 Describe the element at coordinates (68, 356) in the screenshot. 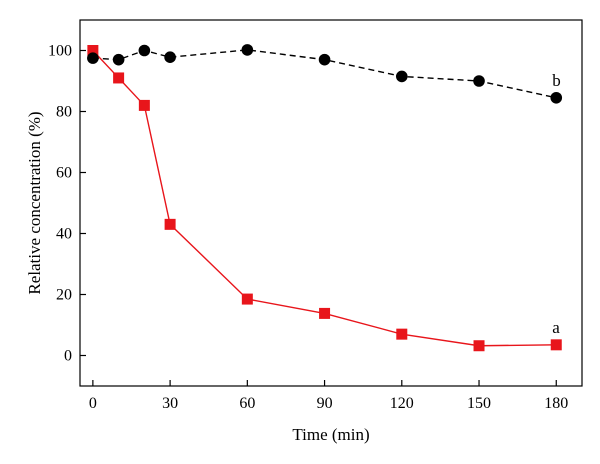

I see `y-tick-label: 0` at that location.